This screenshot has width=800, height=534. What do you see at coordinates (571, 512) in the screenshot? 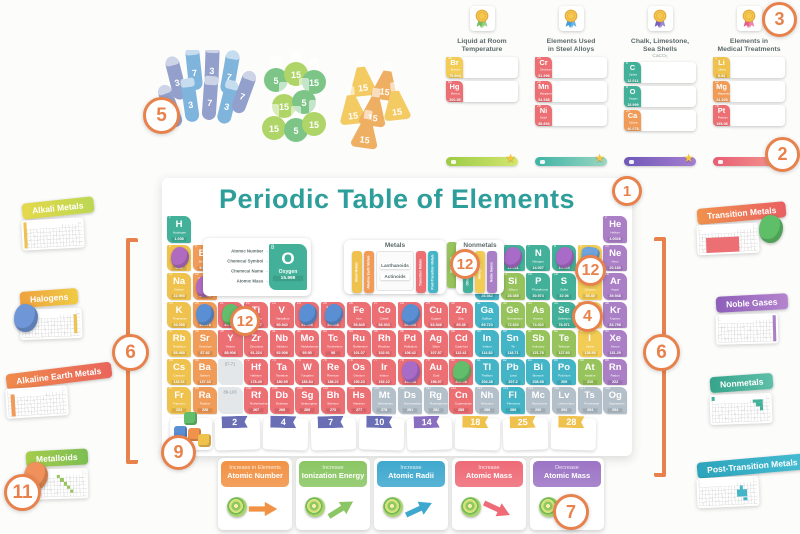
I see `callout-number-7: 7` at bounding box center [571, 512].